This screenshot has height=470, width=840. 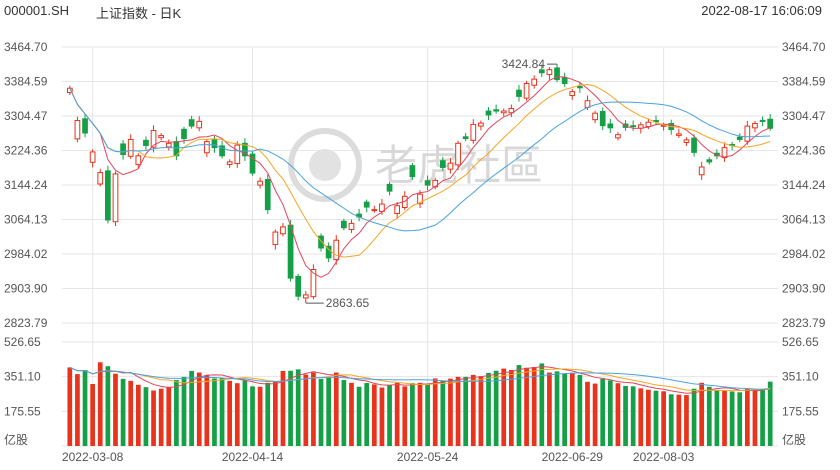 What do you see at coordinates (804, 220) in the screenshot?
I see `price-tick-right: 3064.13` at bounding box center [804, 220].